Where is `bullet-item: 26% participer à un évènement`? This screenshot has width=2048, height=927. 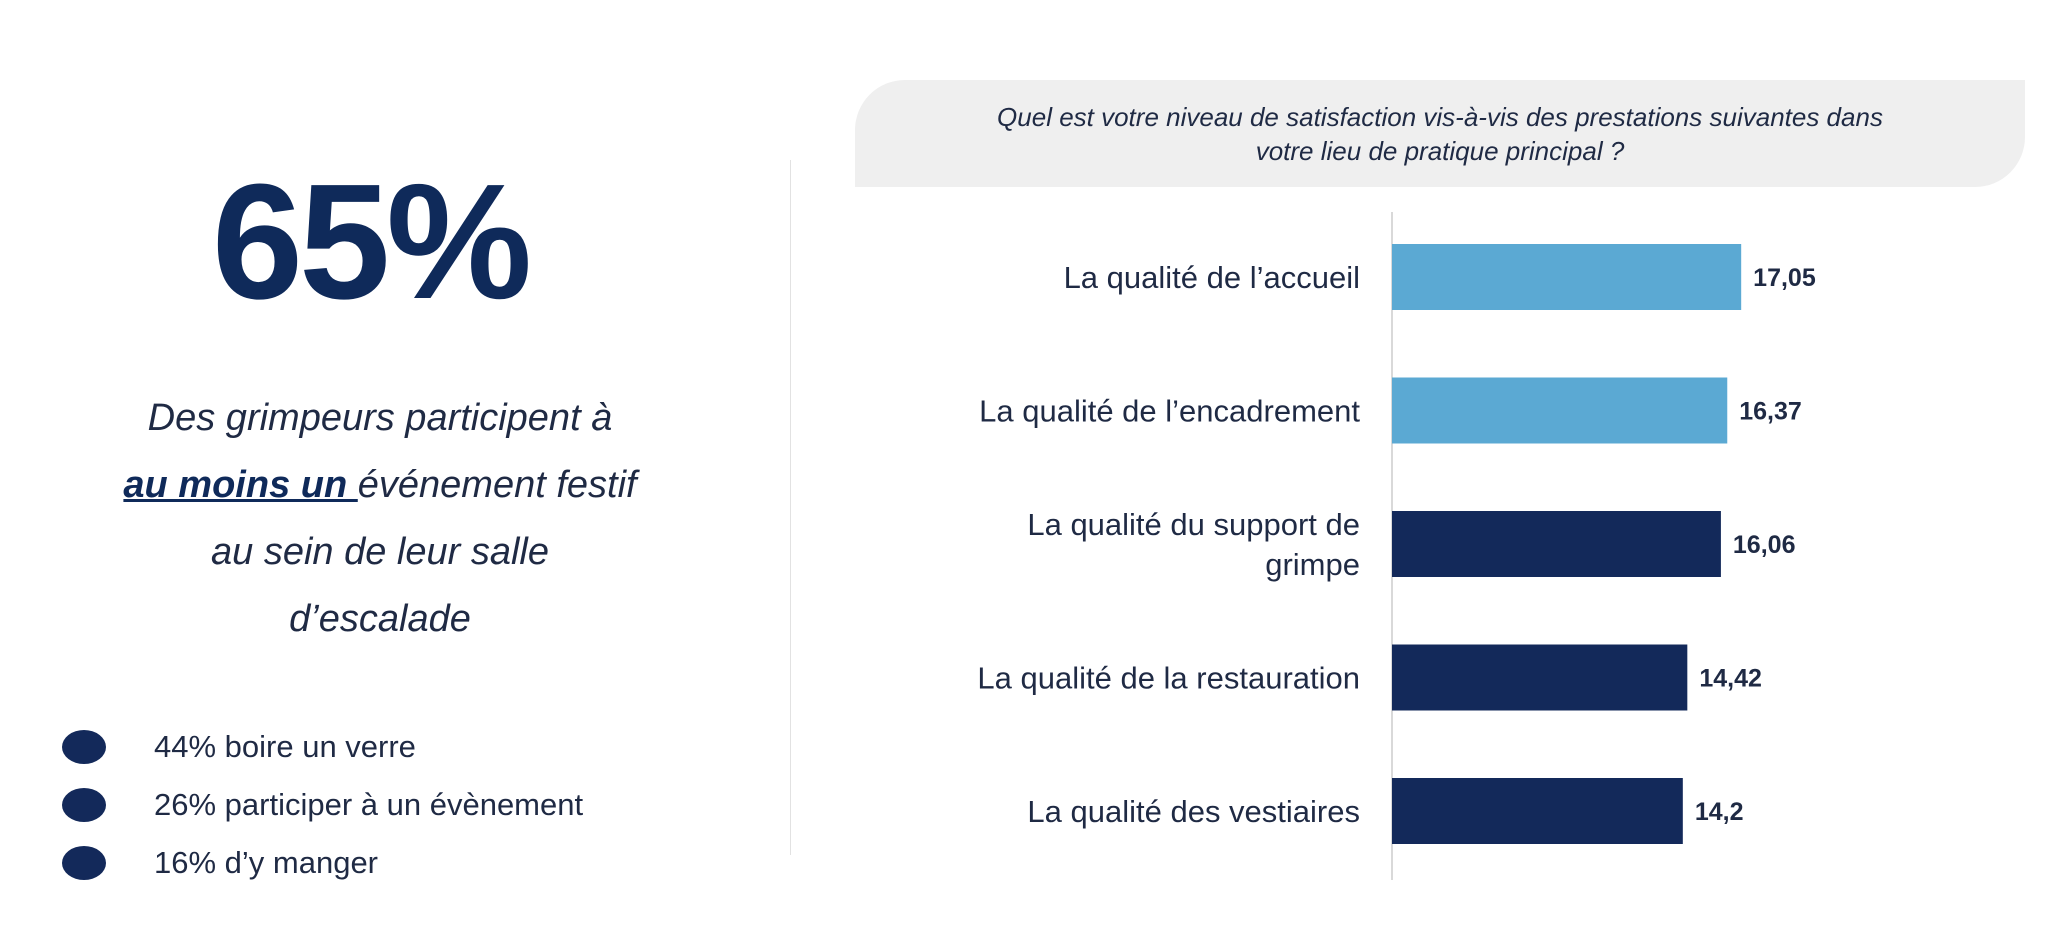 bullet-item: 26% participer à un évènement is located at coordinates (322, 805).